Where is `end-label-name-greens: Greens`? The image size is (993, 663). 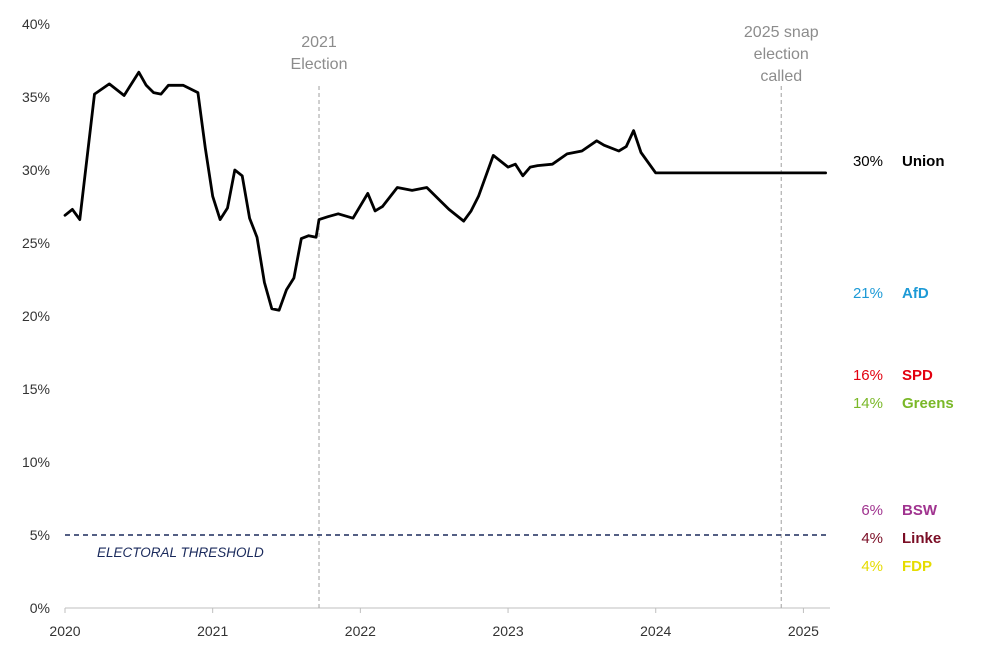
end-label-name-greens: Greens is located at coordinates (928, 403).